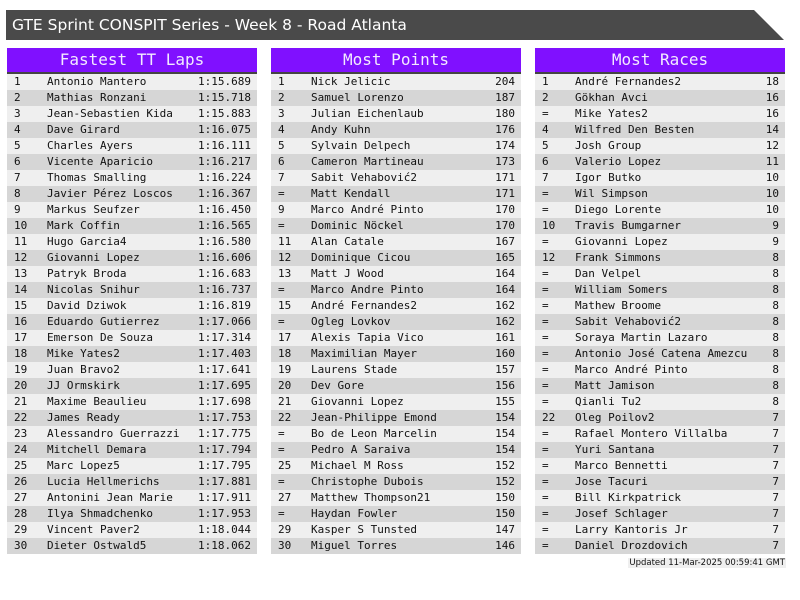  I want to click on value: 171, so click(505, 177).